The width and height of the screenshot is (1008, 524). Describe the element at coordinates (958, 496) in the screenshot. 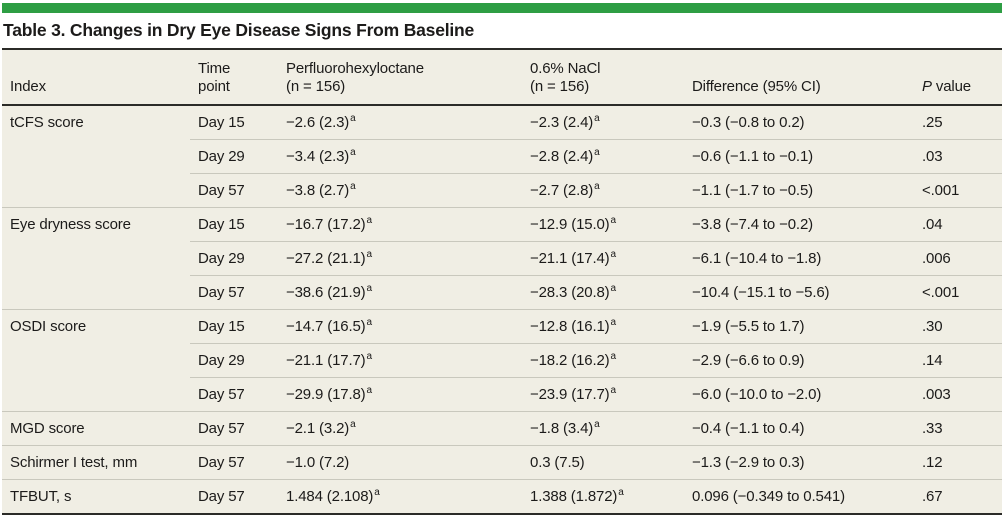

I see `p-value-cell: .67` at that location.